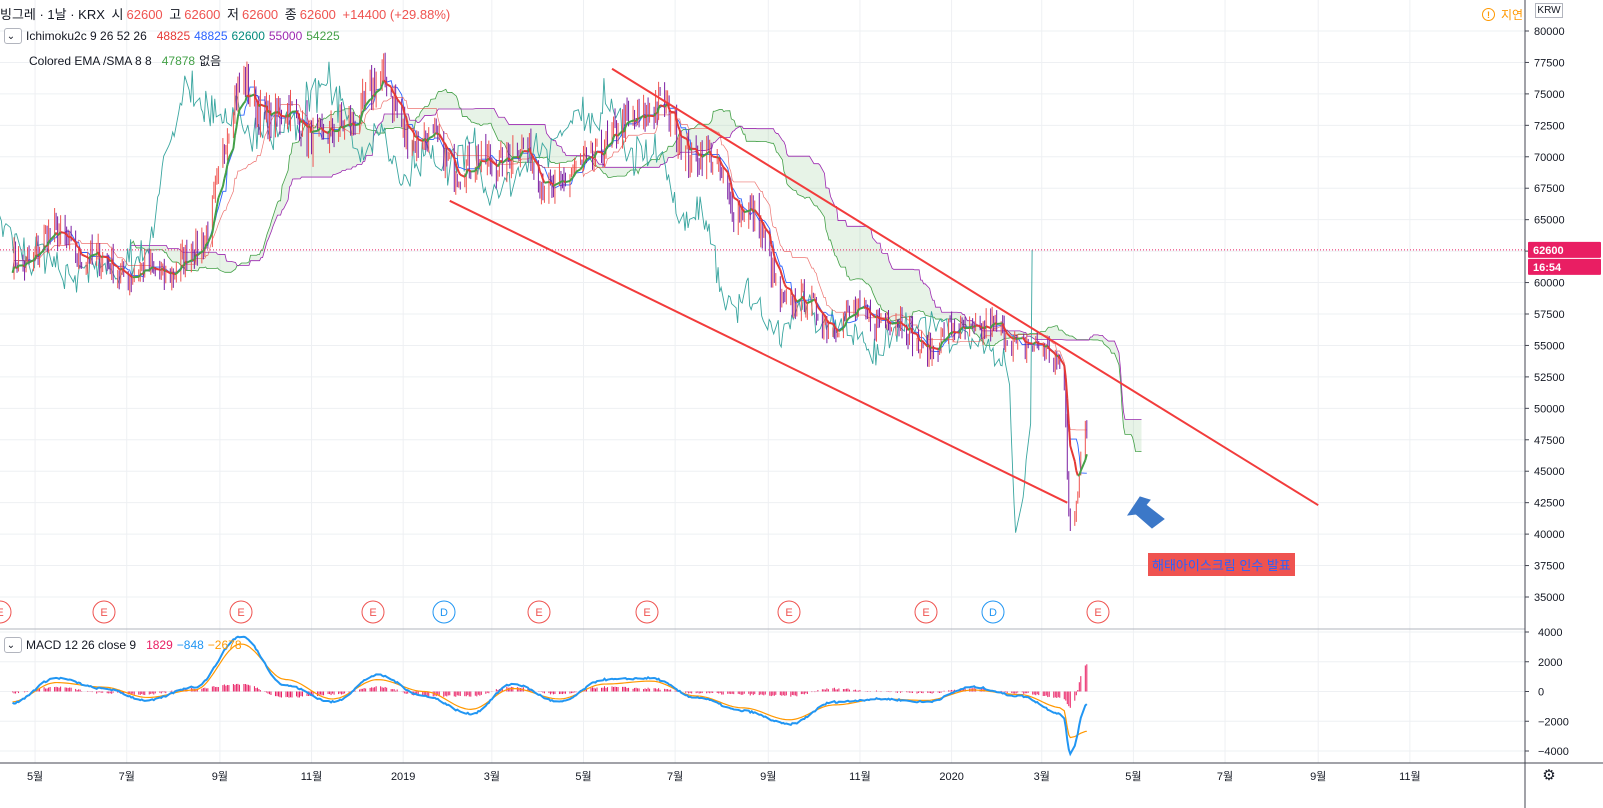 This screenshot has width=1603, height=808. What do you see at coordinates (86, 36) in the screenshot?
I see `ichimoku-name: Ichimoku2c 9 26 52 26` at bounding box center [86, 36].